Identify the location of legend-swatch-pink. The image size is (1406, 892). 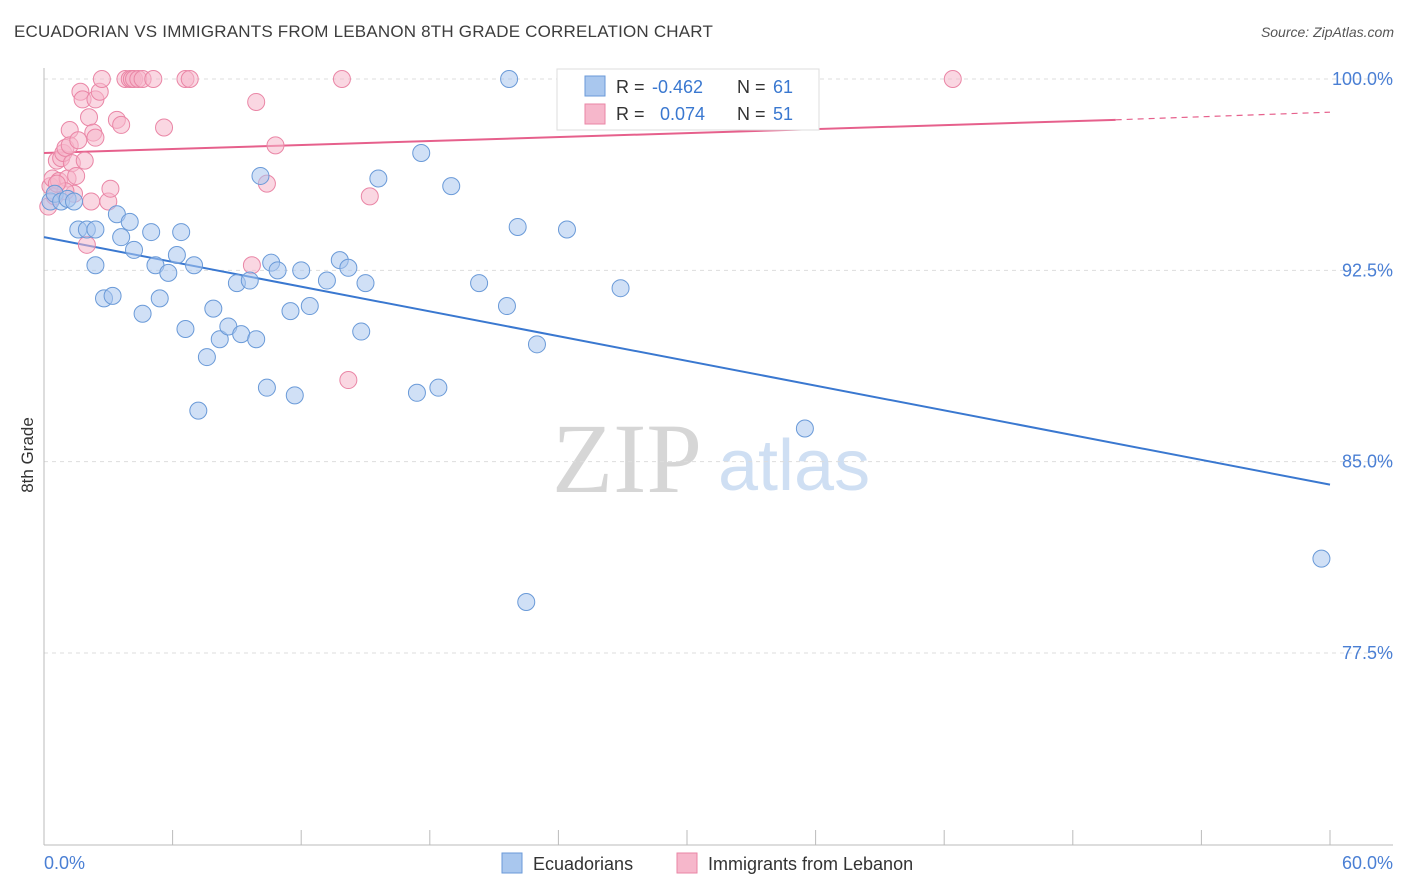
(595, 114).